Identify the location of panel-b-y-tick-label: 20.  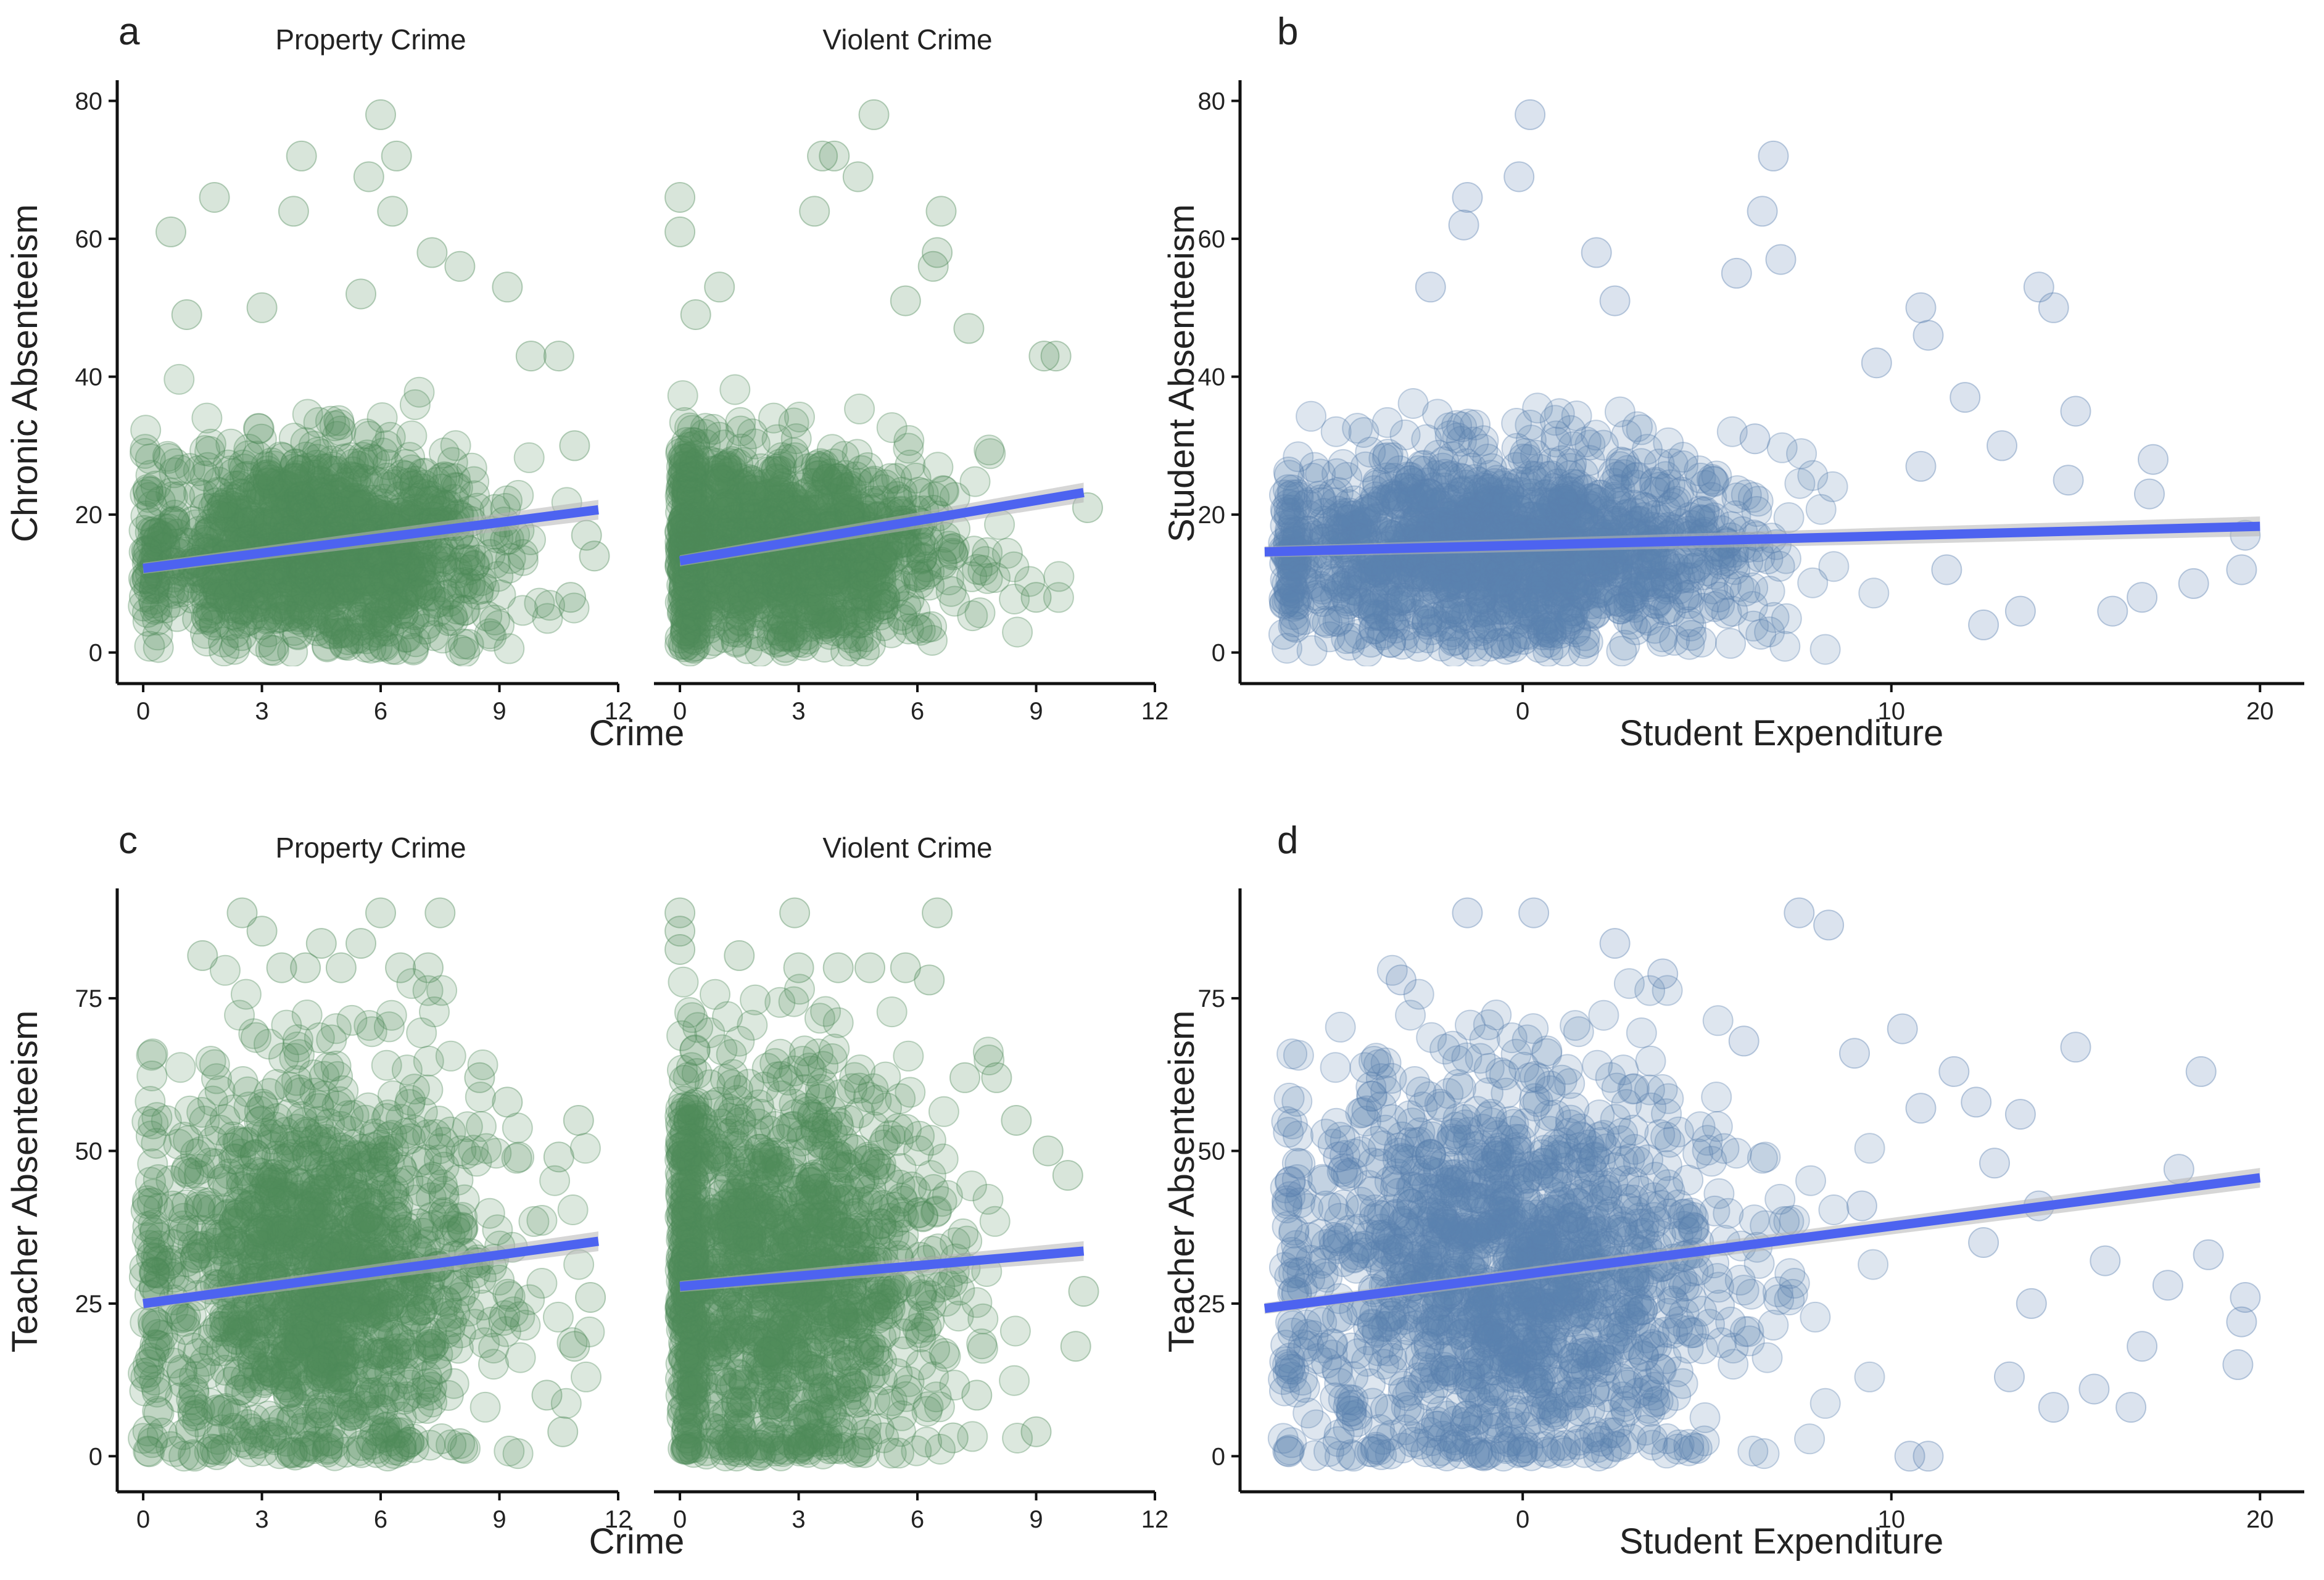
(1212, 515).